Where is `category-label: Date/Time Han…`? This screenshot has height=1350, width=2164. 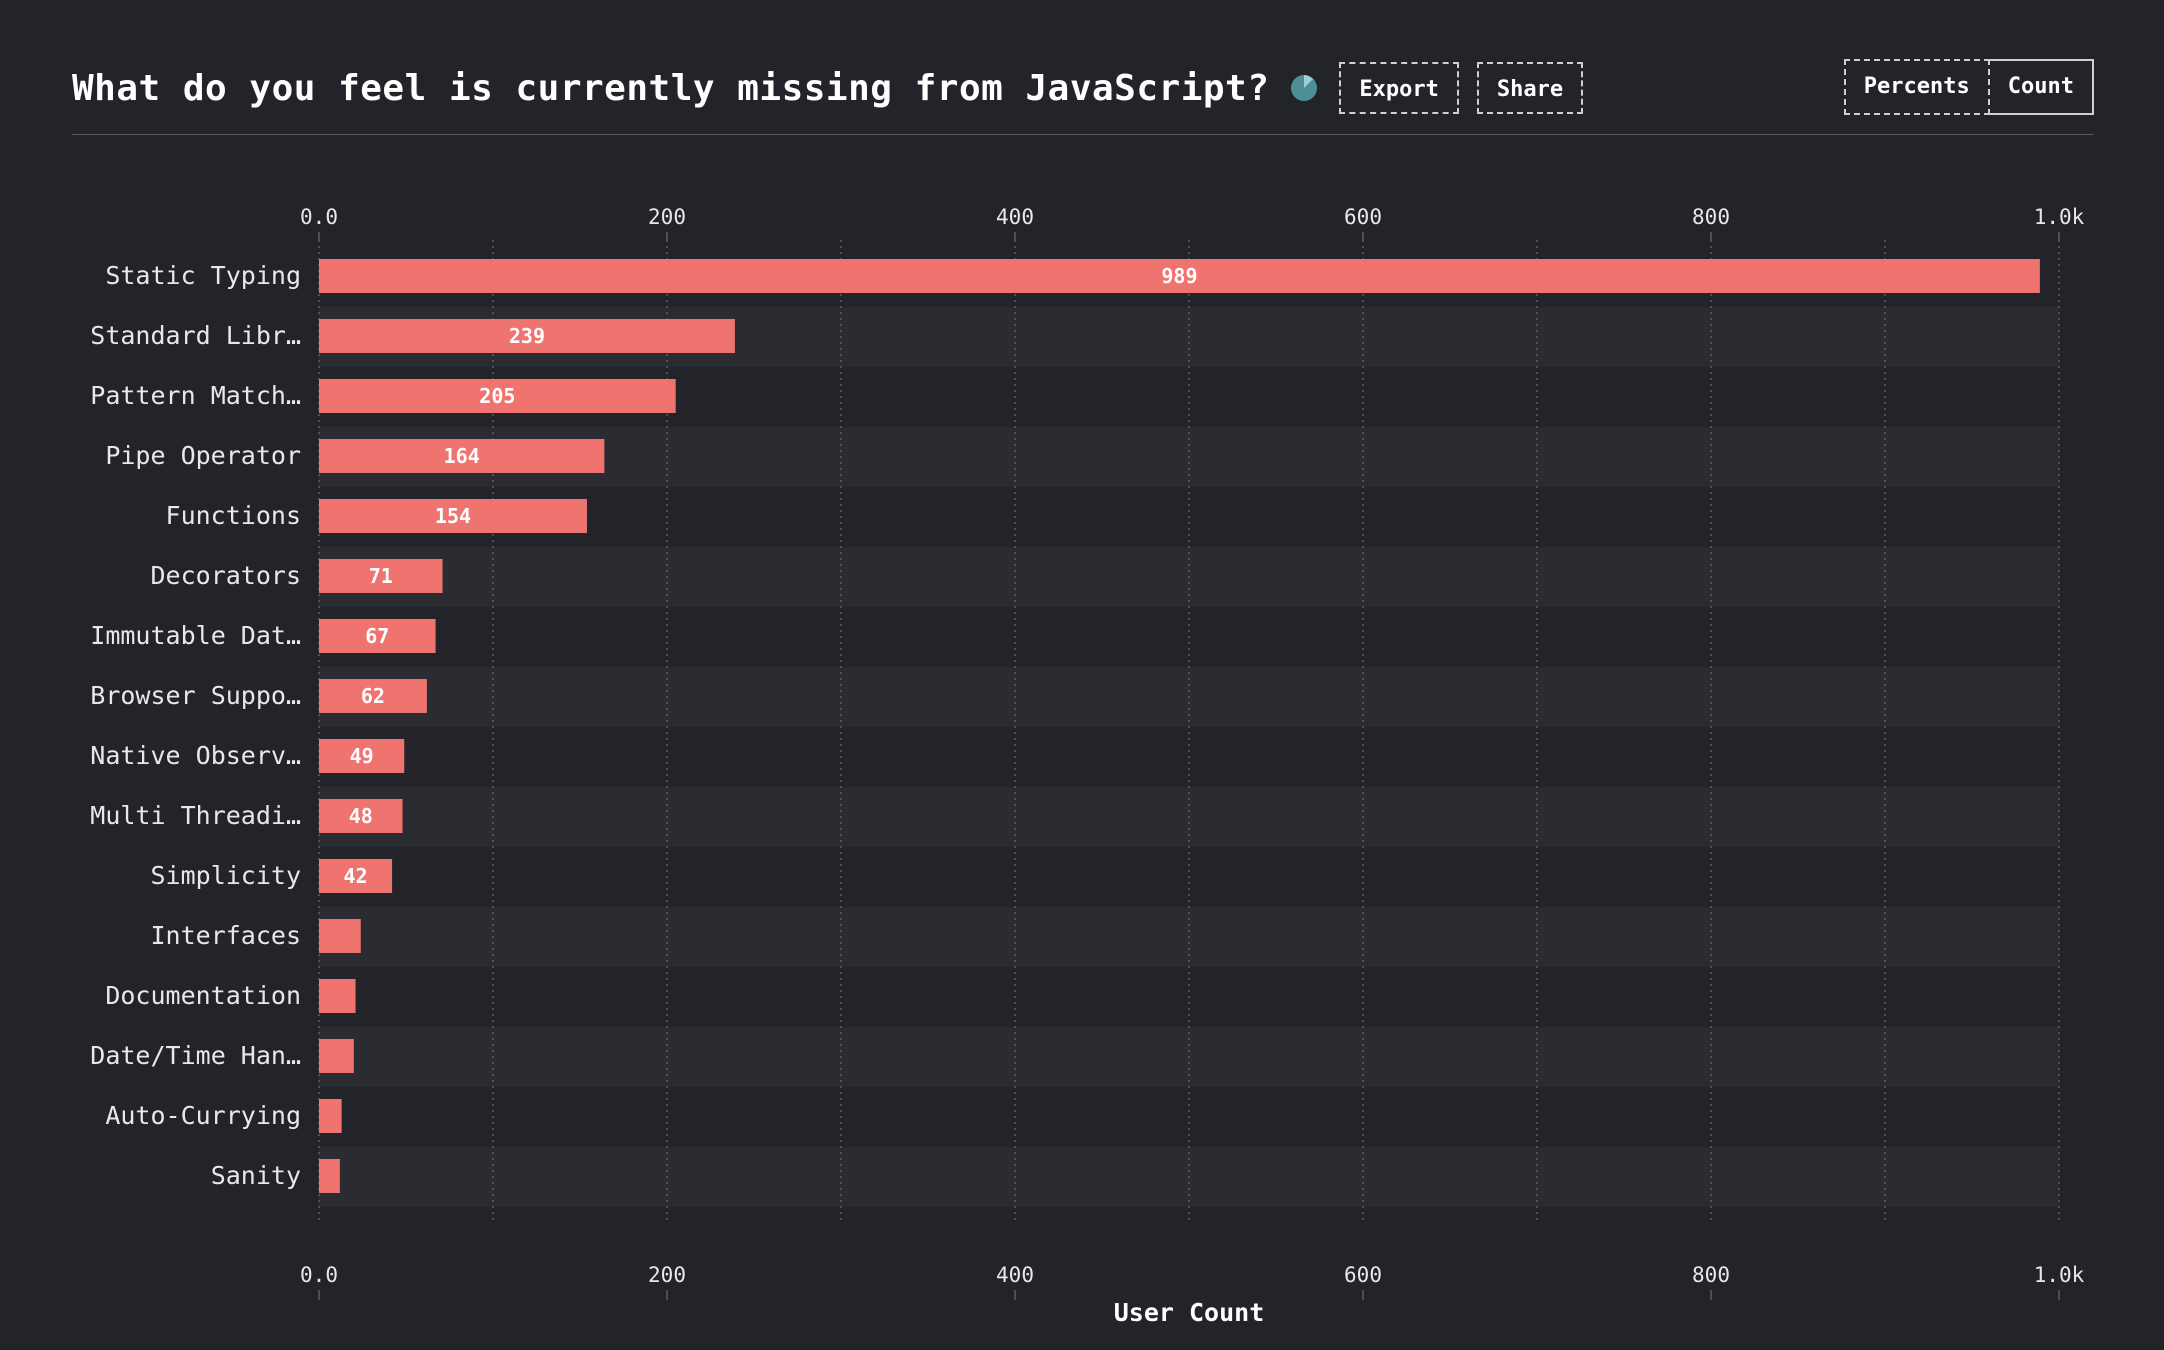 category-label: Date/Time Han… is located at coordinates (195, 1055).